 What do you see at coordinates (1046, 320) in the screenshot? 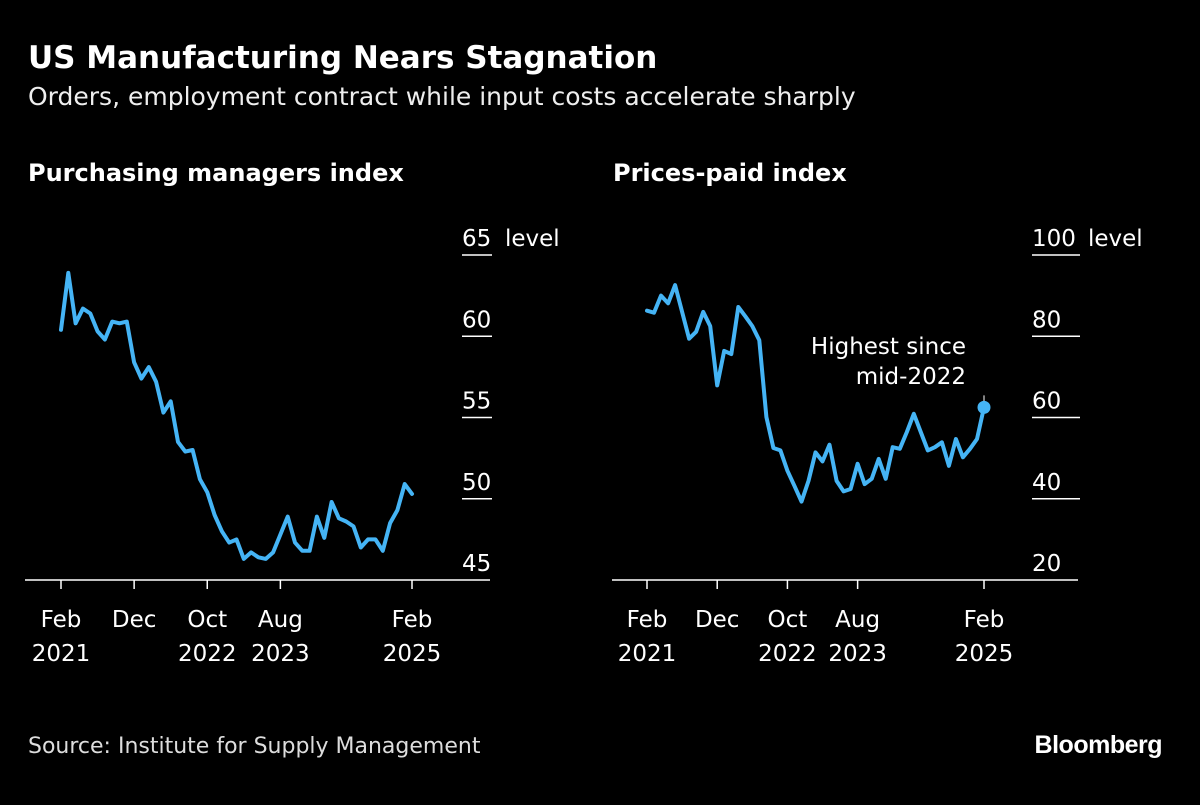
I see `y-tick-label: 80` at bounding box center [1046, 320].